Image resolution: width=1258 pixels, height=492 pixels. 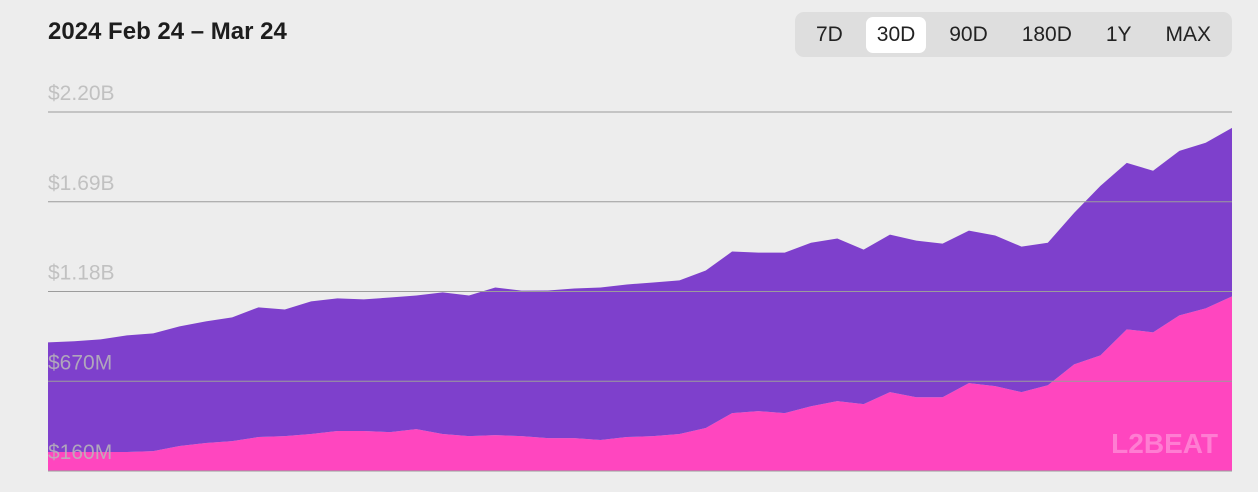 I want to click on range-button: MAX, so click(x=1188, y=34).